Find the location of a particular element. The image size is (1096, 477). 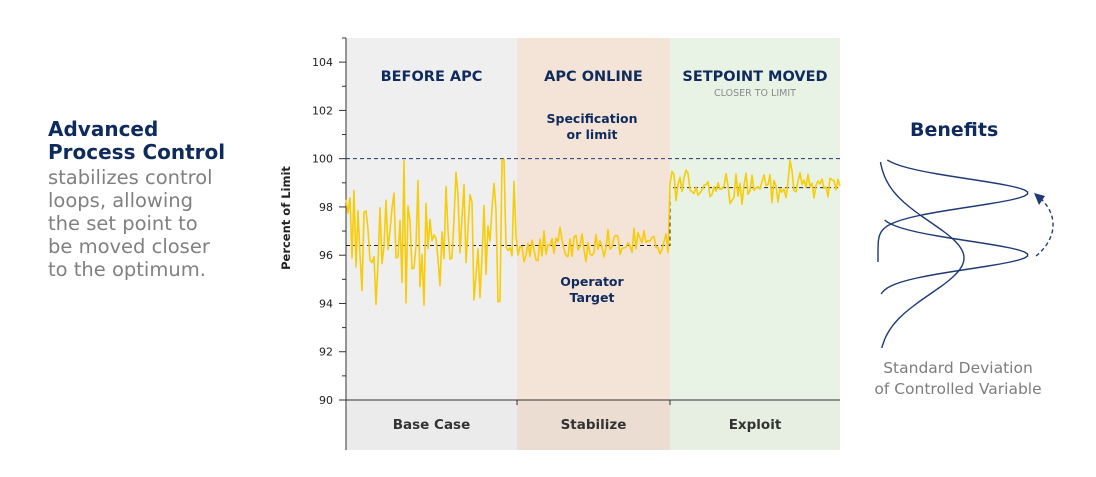

wide-distribution-curve is located at coordinates (922, 255).